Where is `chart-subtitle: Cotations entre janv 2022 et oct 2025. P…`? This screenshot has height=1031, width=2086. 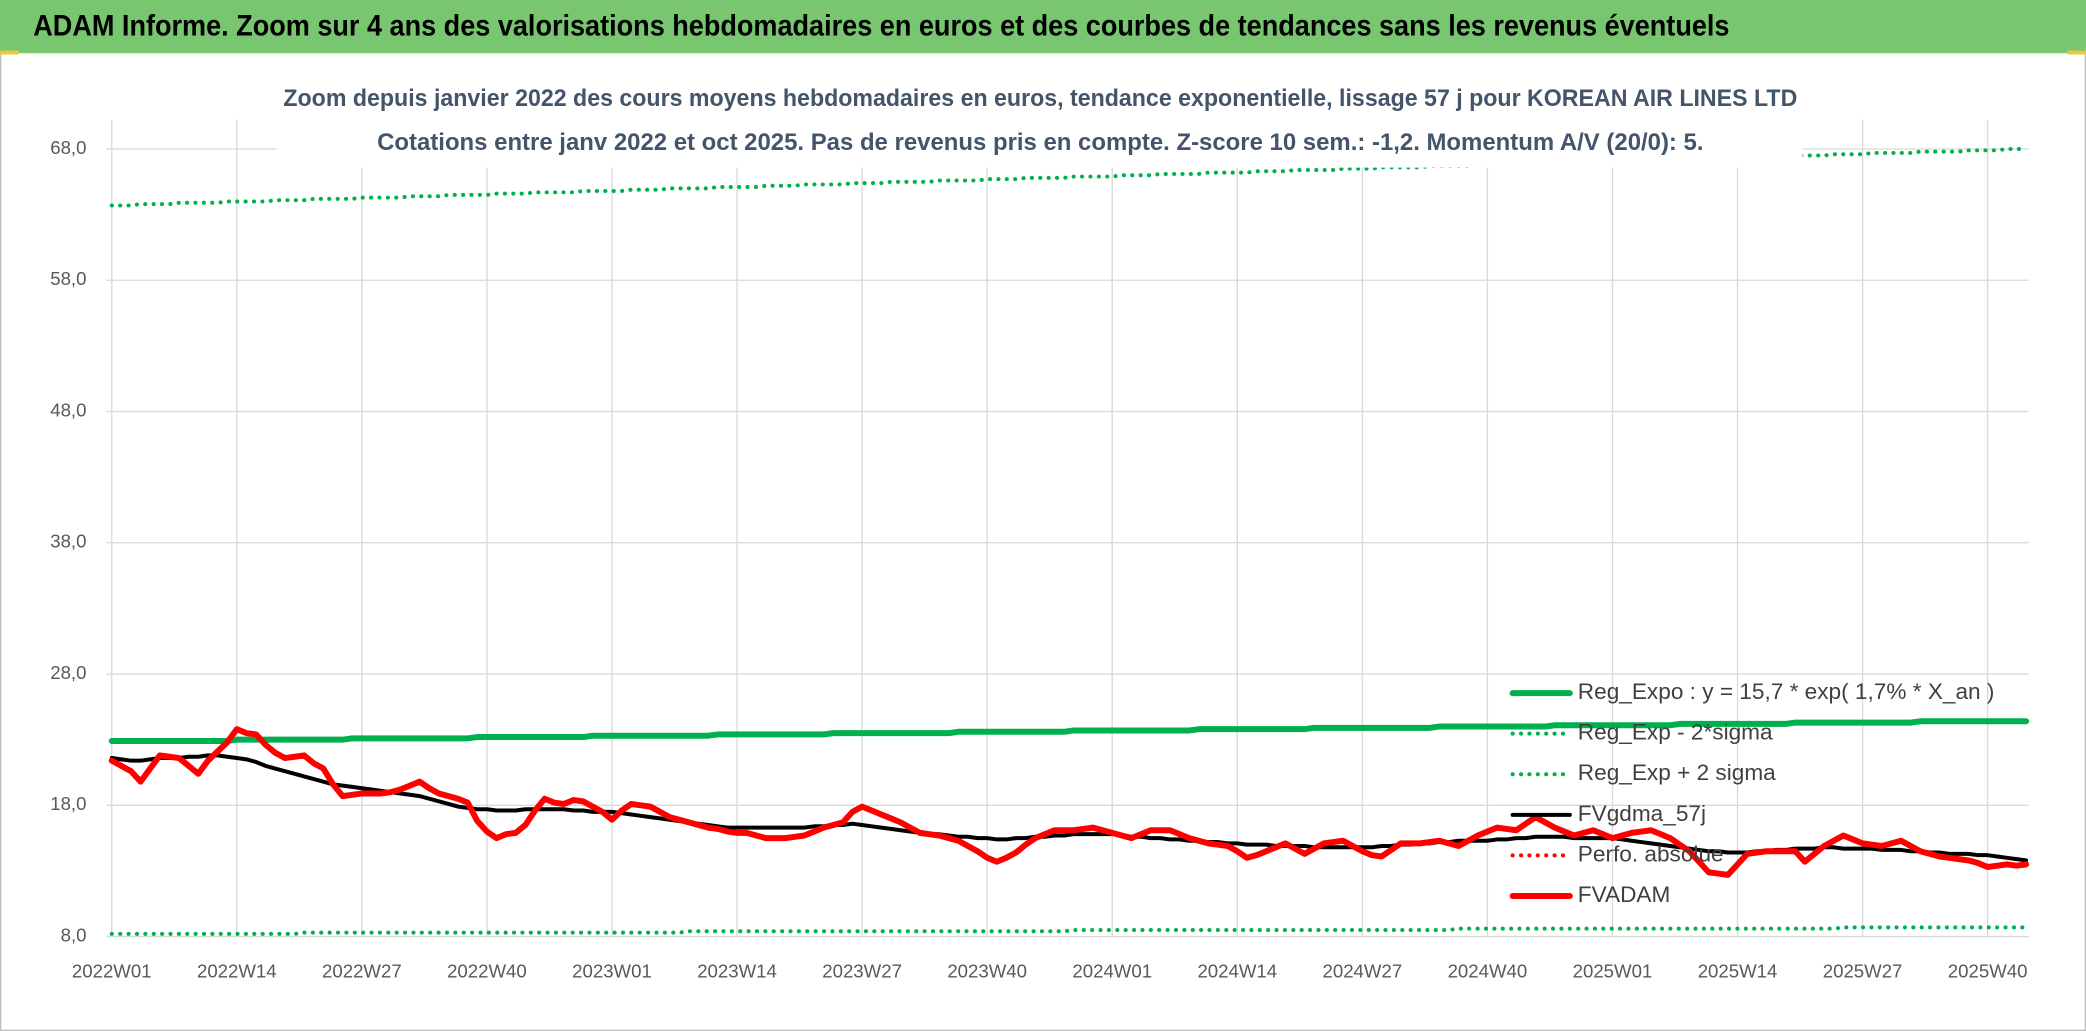
chart-subtitle: Cotations entre janv 2022 et oct 2025. P… is located at coordinates (1040, 142).